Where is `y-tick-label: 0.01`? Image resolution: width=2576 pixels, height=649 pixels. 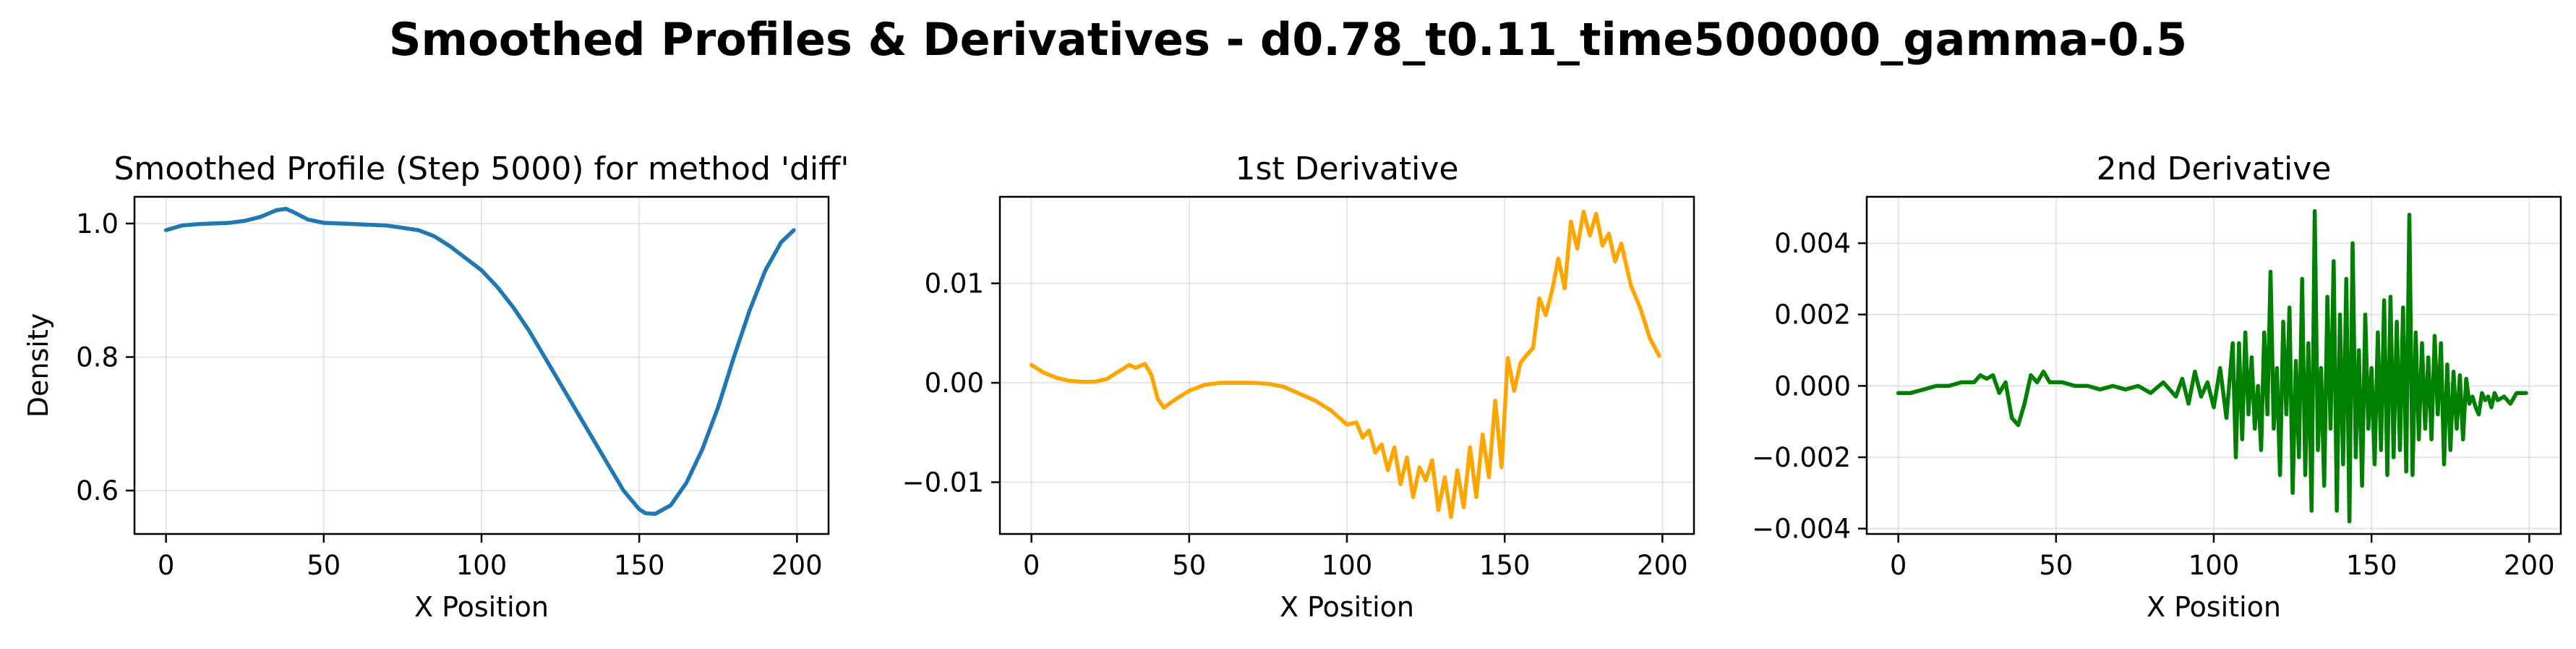
y-tick-label: 0.01 is located at coordinates (955, 284).